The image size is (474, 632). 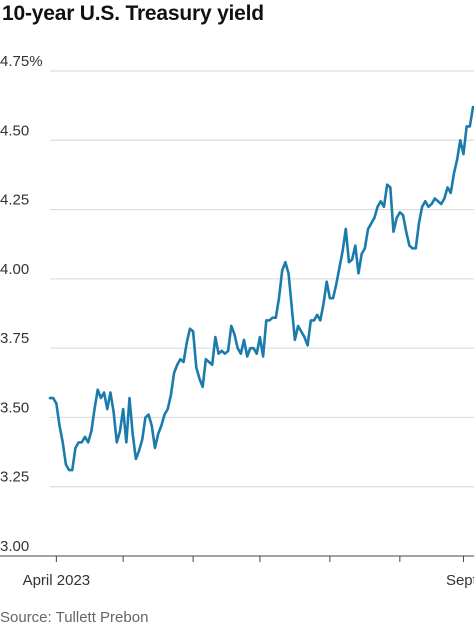 I want to click on y-tick-label: 3.75, so click(x=14, y=338).